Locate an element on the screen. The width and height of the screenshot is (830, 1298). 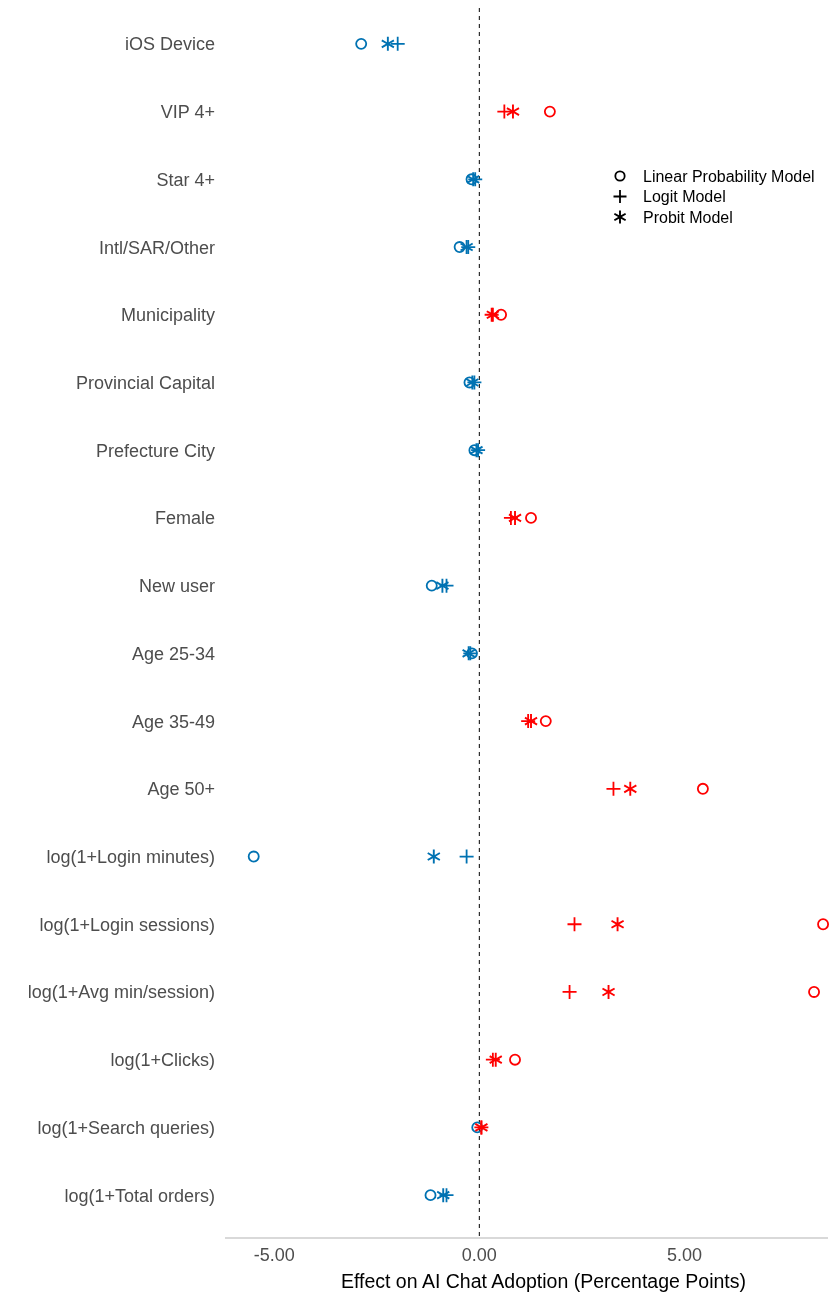
text: Linear Probability Model is located at coordinates (729, 176).